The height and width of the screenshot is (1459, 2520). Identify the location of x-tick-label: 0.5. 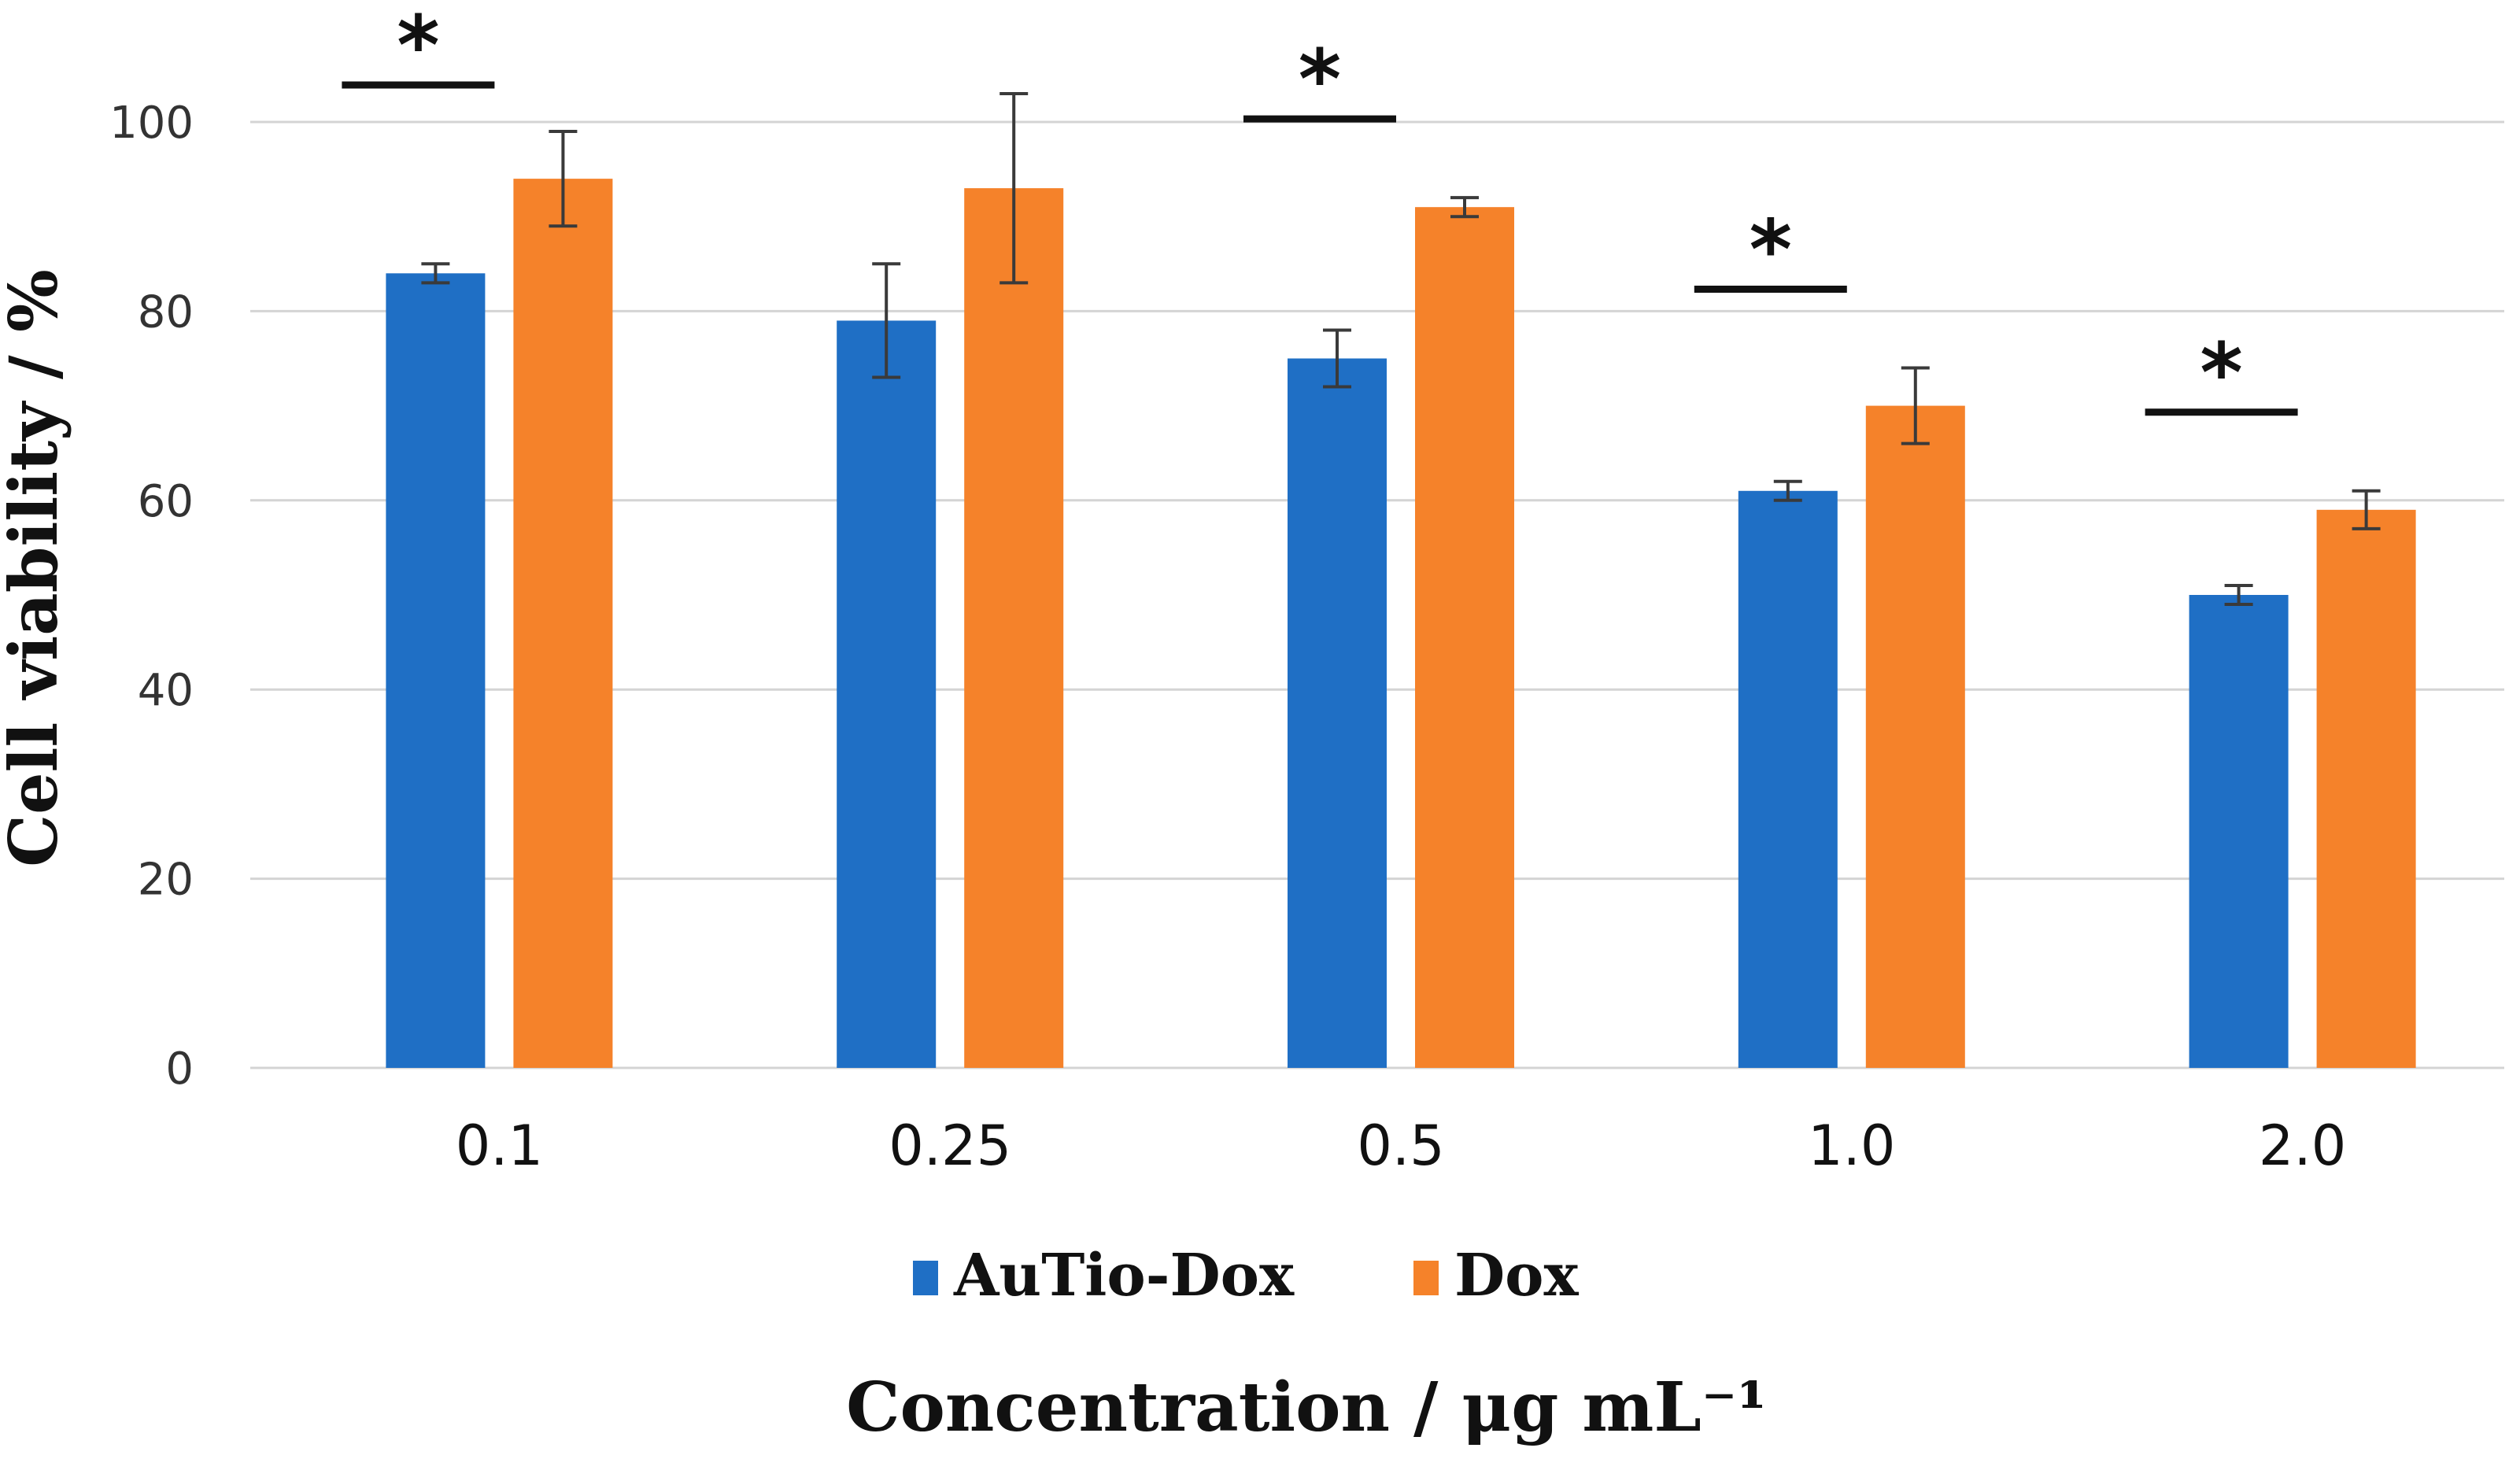
(1400, 1146).